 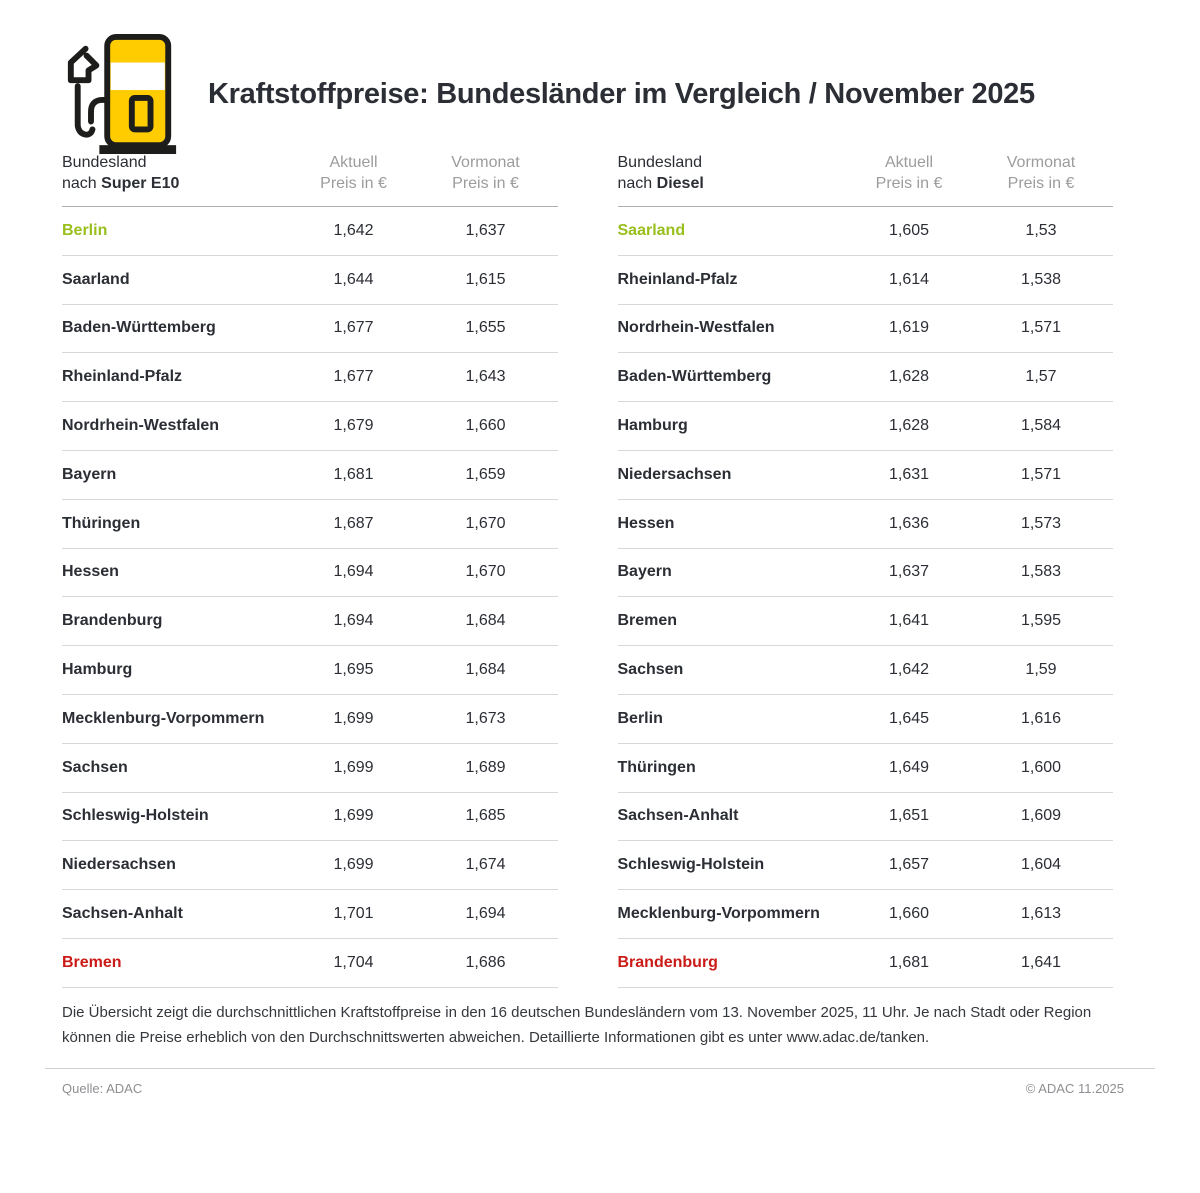 I want to click on price-previous: 1,685, so click(x=485, y=816).